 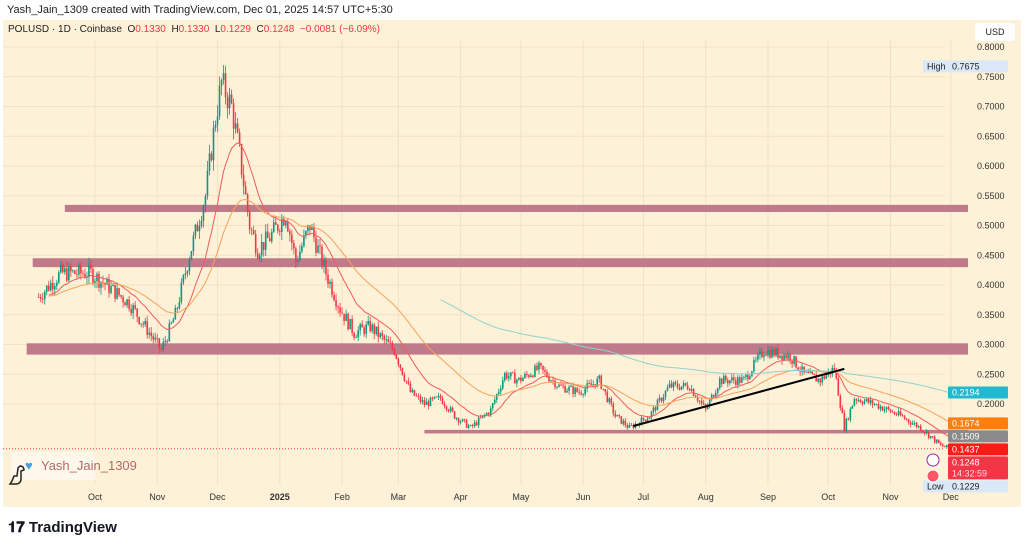 What do you see at coordinates (235, 29) in the screenshot?
I see `low-value: 0.1229` at bounding box center [235, 29].